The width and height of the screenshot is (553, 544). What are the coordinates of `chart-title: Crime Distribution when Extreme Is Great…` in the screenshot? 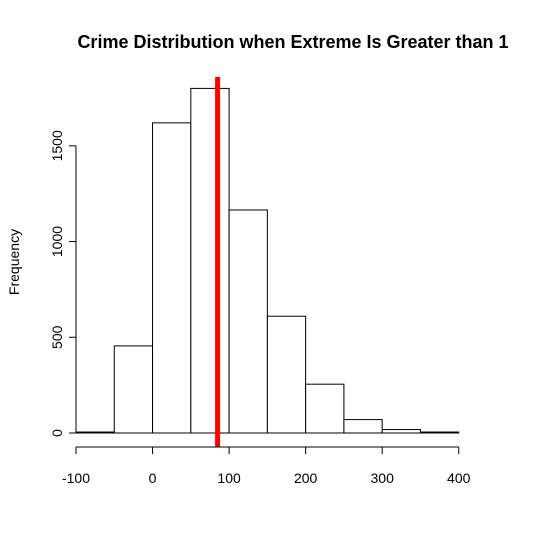 It's located at (292, 42).